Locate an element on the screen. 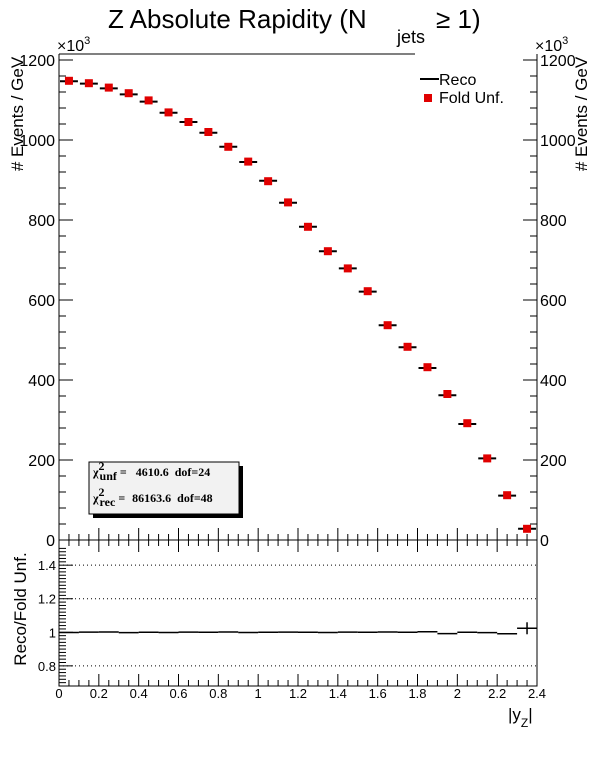  legend-foldunf-label: Fold Unf. is located at coordinates (471, 98).